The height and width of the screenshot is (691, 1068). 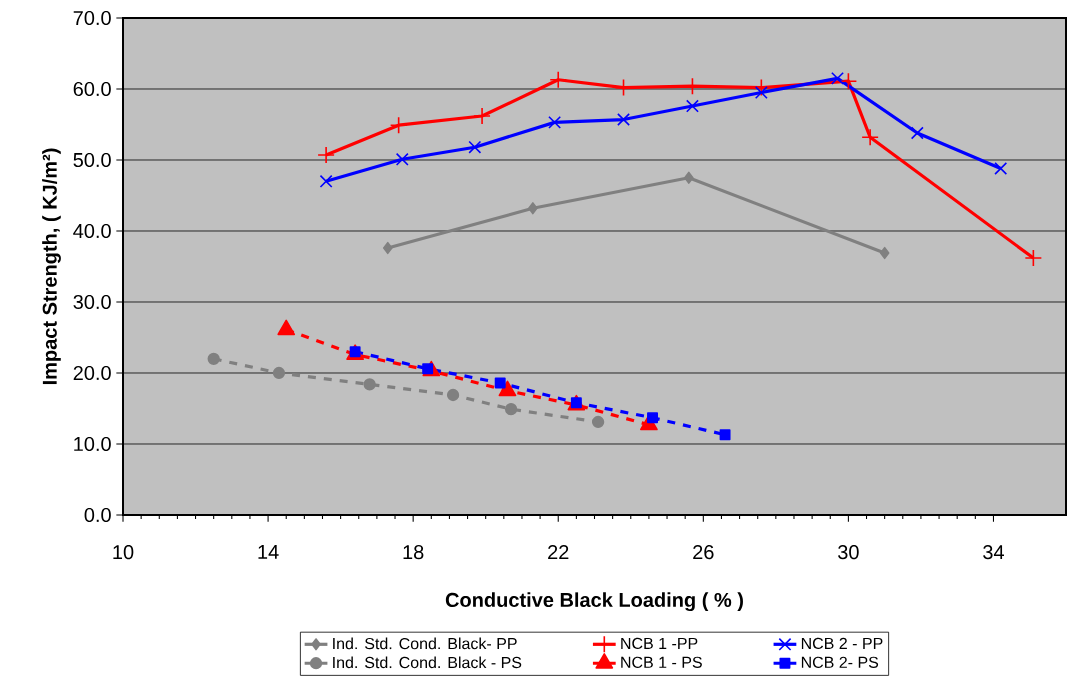 I want to click on y-tick-label: 40.0, so click(x=92, y=231).